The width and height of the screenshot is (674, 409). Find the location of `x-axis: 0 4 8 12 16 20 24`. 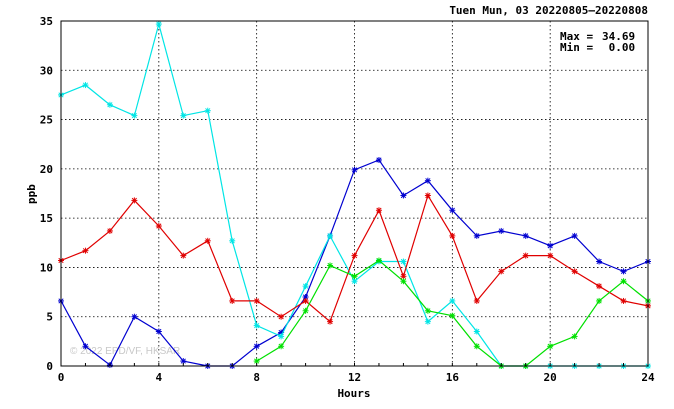

x-axis: 0 4 8 12 16 20 24 is located at coordinates (356, 373).